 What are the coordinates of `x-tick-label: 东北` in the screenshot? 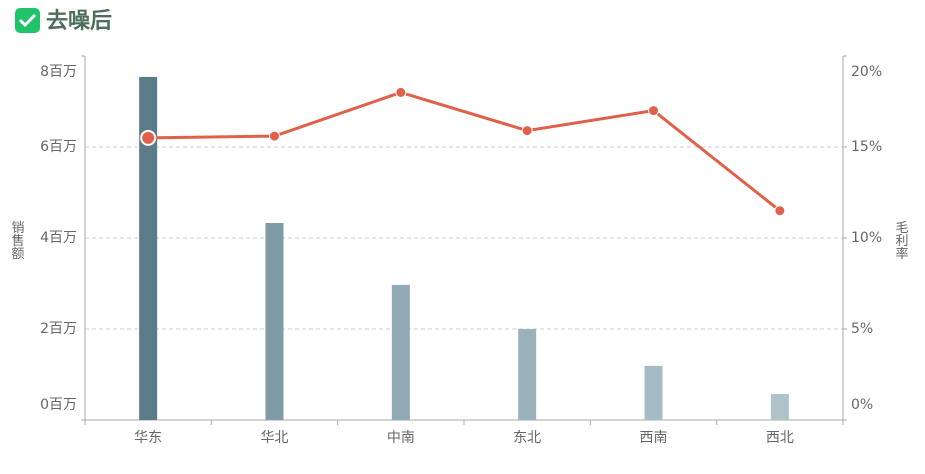 It's located at (527, 438).